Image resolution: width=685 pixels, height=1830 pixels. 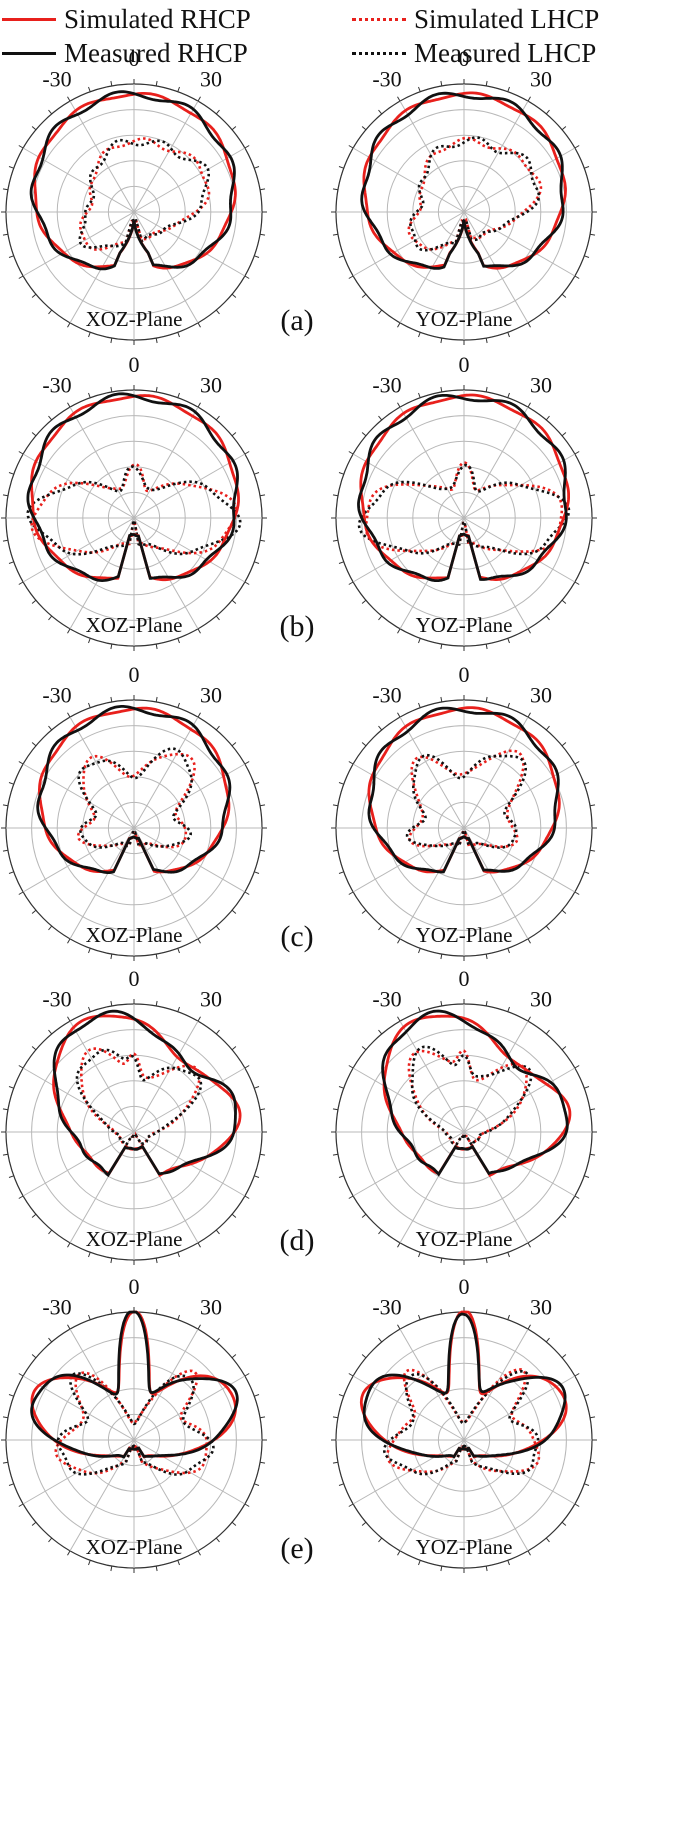 What do you see at coordinates (297, 1240) in the screenshot?
I see `panel-label: (d)` at bounding box center [297, 1240].